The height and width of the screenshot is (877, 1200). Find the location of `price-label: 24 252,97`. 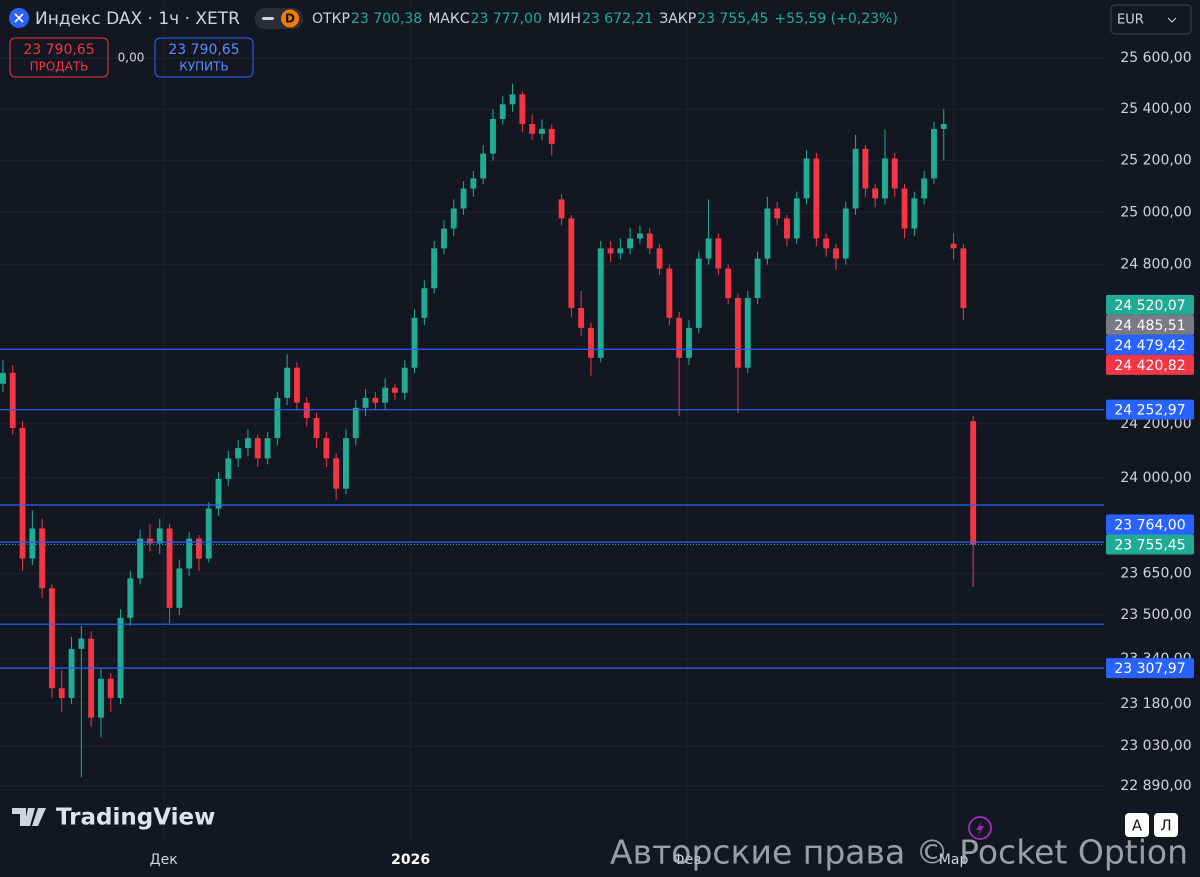

price-label: 24 252,97 is located at coordinates (1149, 411).